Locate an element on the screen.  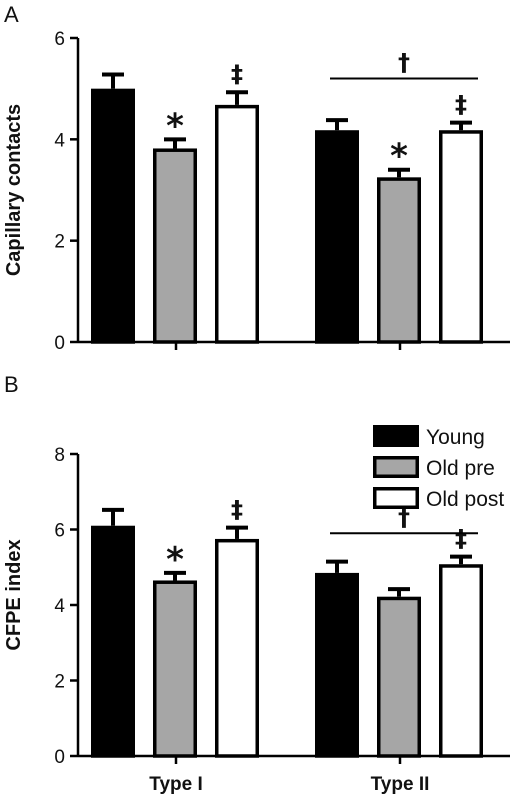
panel-a-y-tick-label: 4 is located at coordinates (59, 140).